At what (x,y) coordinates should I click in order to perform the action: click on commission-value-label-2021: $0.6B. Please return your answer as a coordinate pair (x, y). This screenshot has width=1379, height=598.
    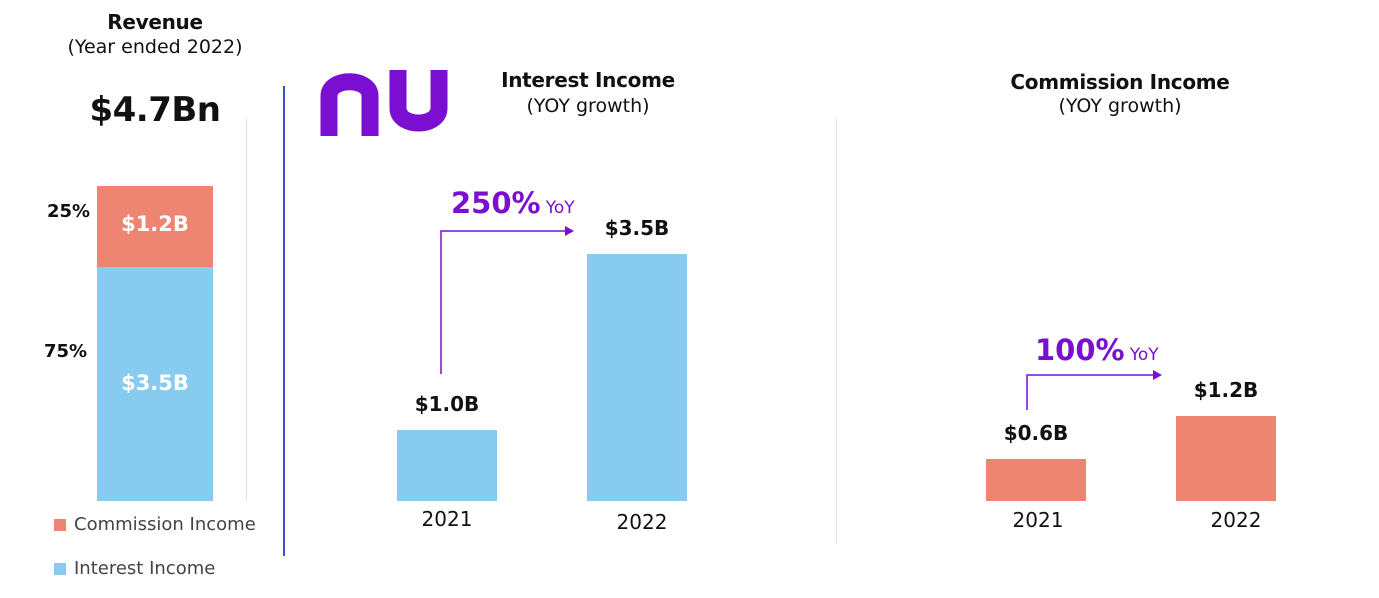
    Looking at the image, I should click on (1036, 432).